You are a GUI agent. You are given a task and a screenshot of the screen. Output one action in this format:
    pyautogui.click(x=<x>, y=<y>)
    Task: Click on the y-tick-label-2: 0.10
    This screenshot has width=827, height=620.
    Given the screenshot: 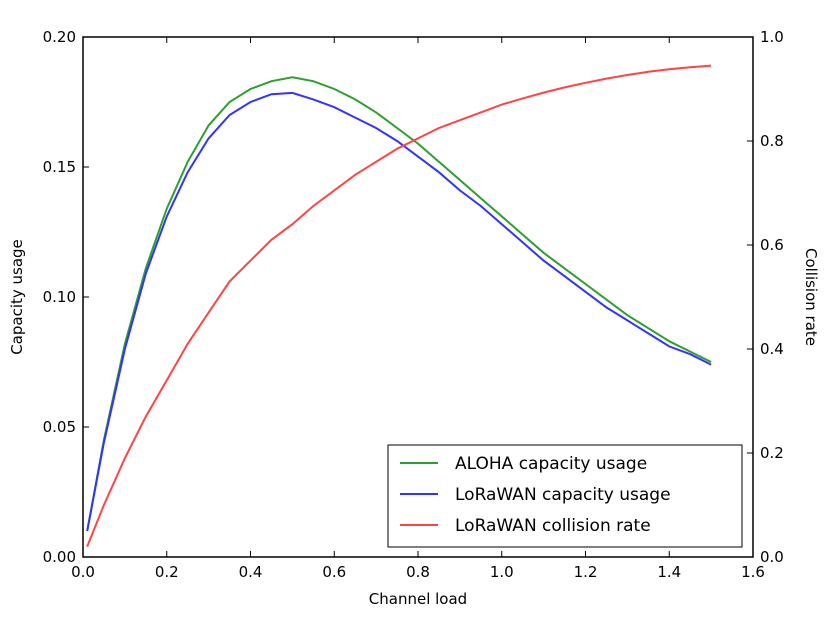 What is the action you would take?
    pyautogui.click(x=59, y=297)
    